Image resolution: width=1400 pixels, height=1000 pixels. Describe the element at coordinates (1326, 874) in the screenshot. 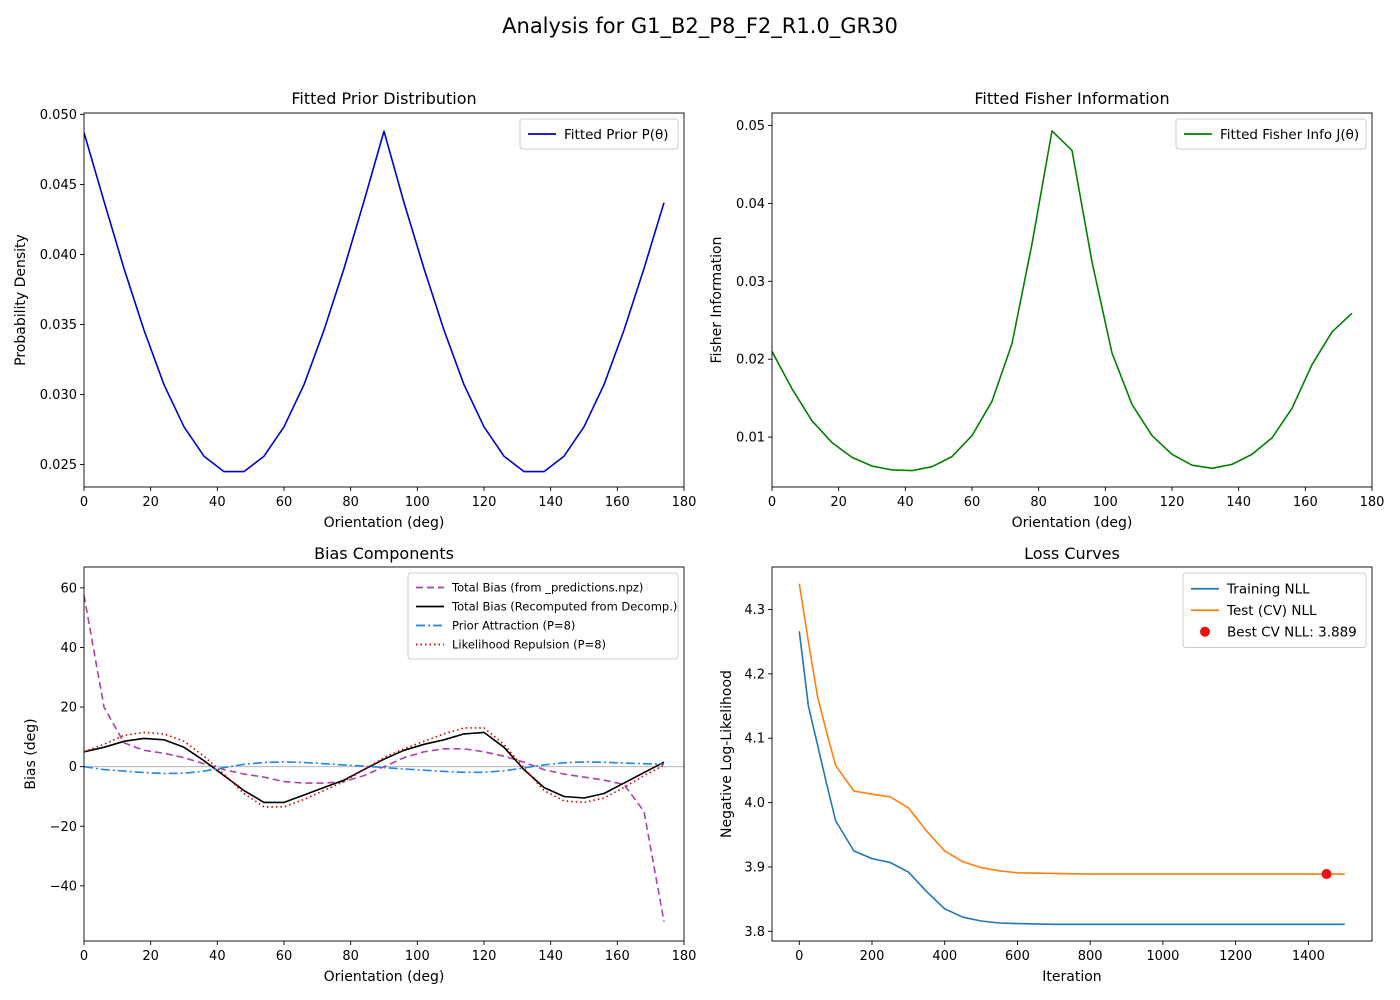

I see `best-point-marker` at that location.